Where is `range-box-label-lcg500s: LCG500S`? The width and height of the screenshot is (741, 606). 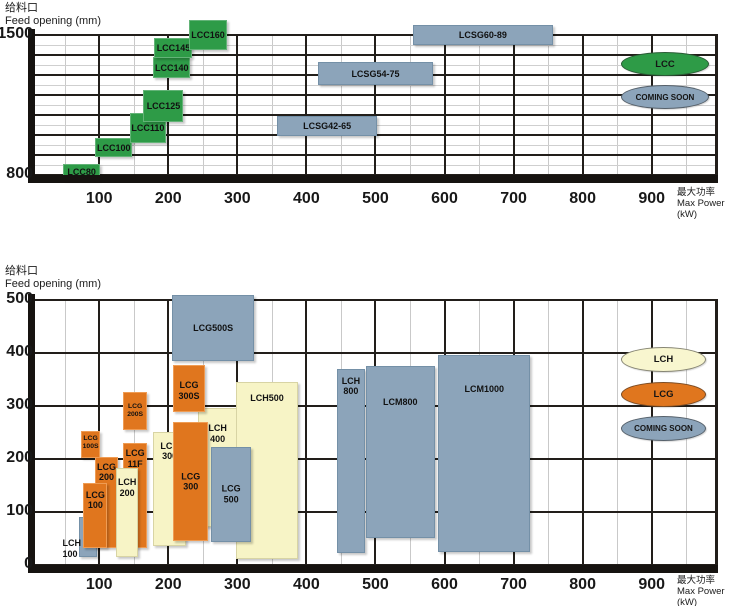
range-box-label-lcg500s: LCG500S is located at coordinates (213, 327).